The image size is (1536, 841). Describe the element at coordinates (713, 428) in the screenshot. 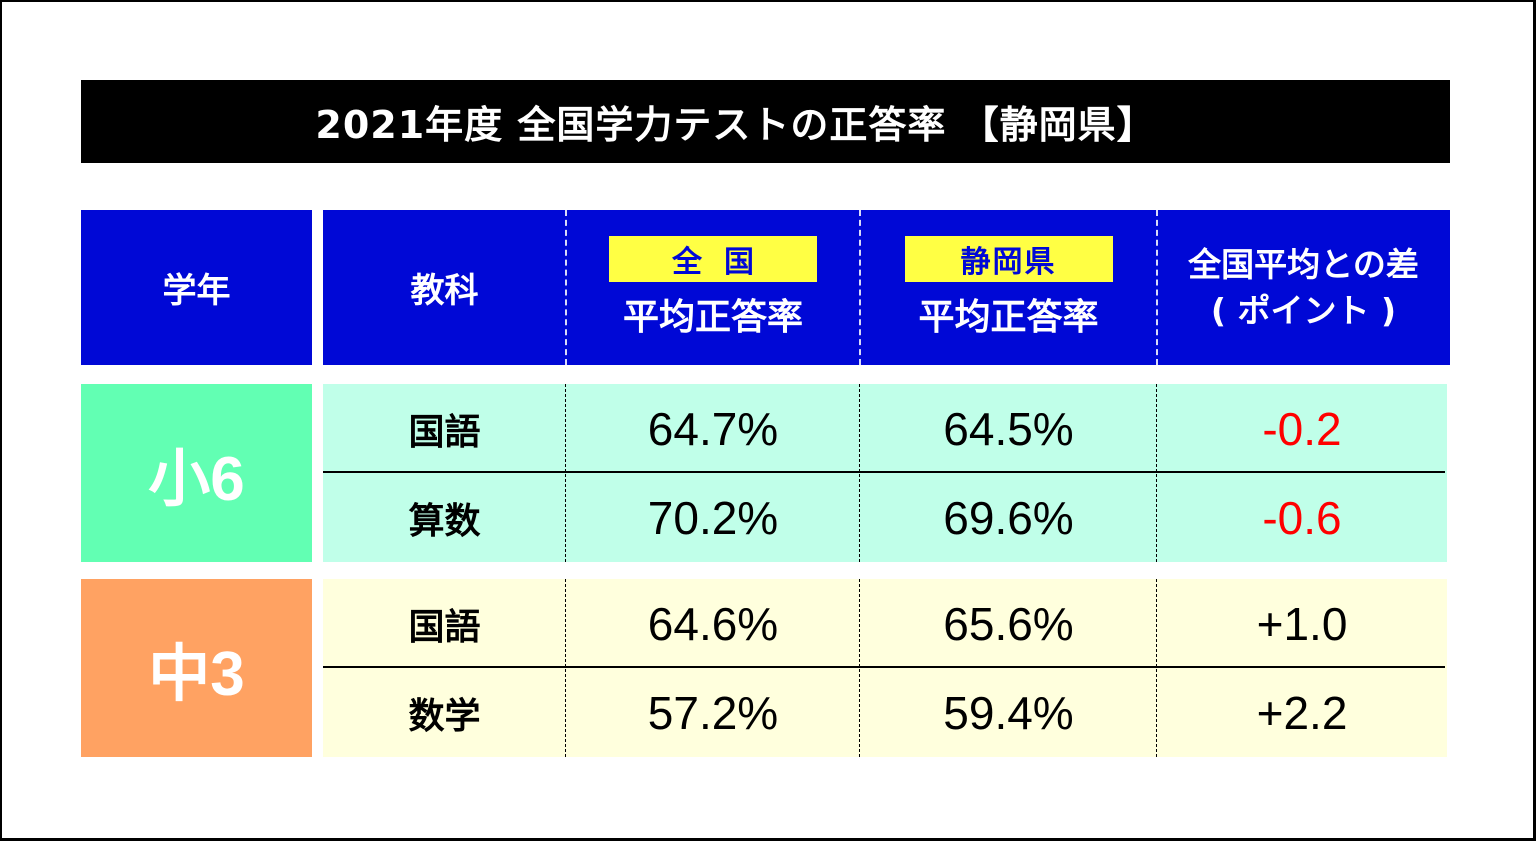

I see `national-rate-cell: 64.7%` at that location.